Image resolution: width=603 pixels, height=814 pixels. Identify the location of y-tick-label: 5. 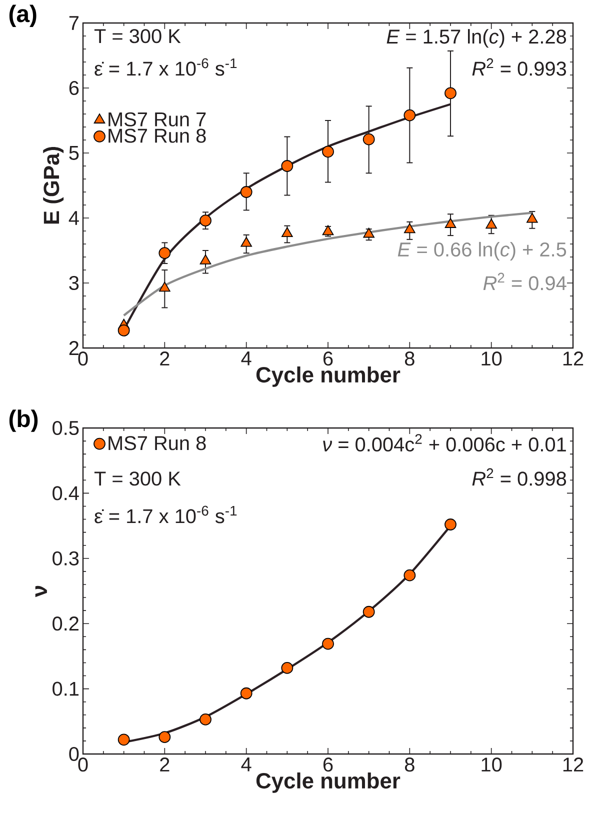
(74, 153).